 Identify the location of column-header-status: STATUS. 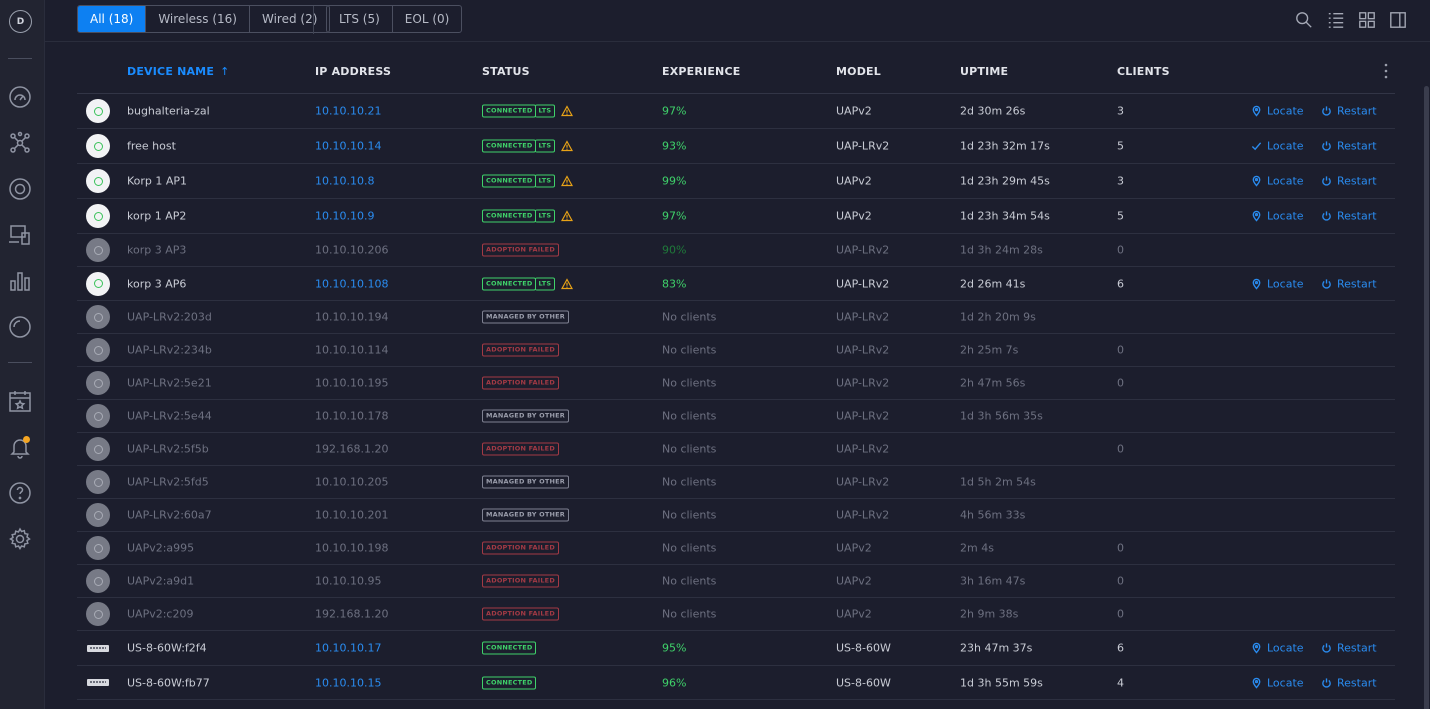
(506, 71).